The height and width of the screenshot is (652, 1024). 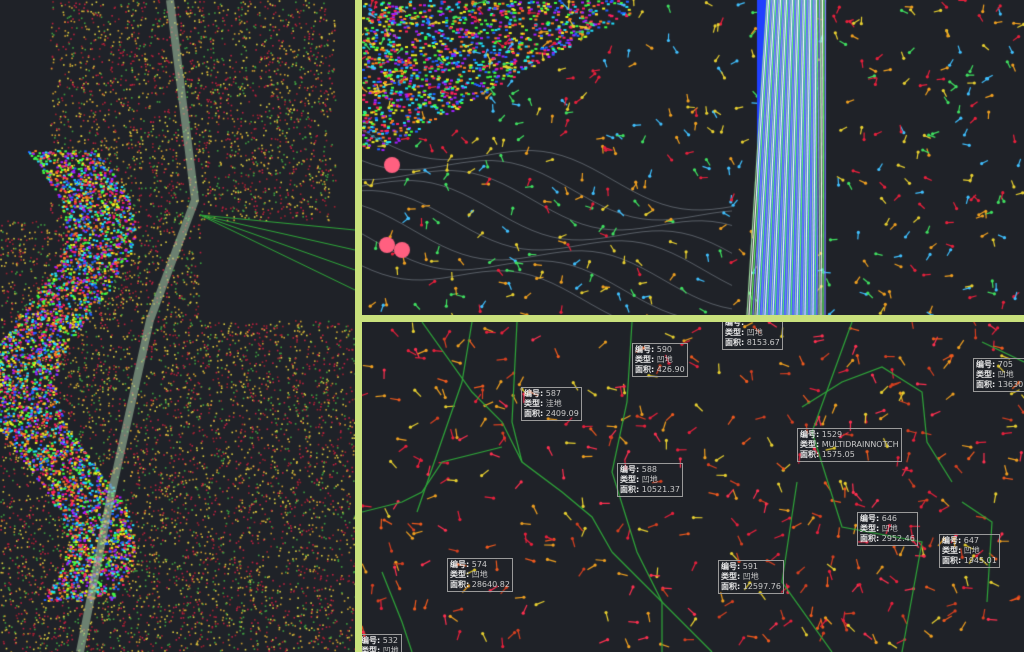 I want to click on field-value: 588, so click(x=648, y=469).